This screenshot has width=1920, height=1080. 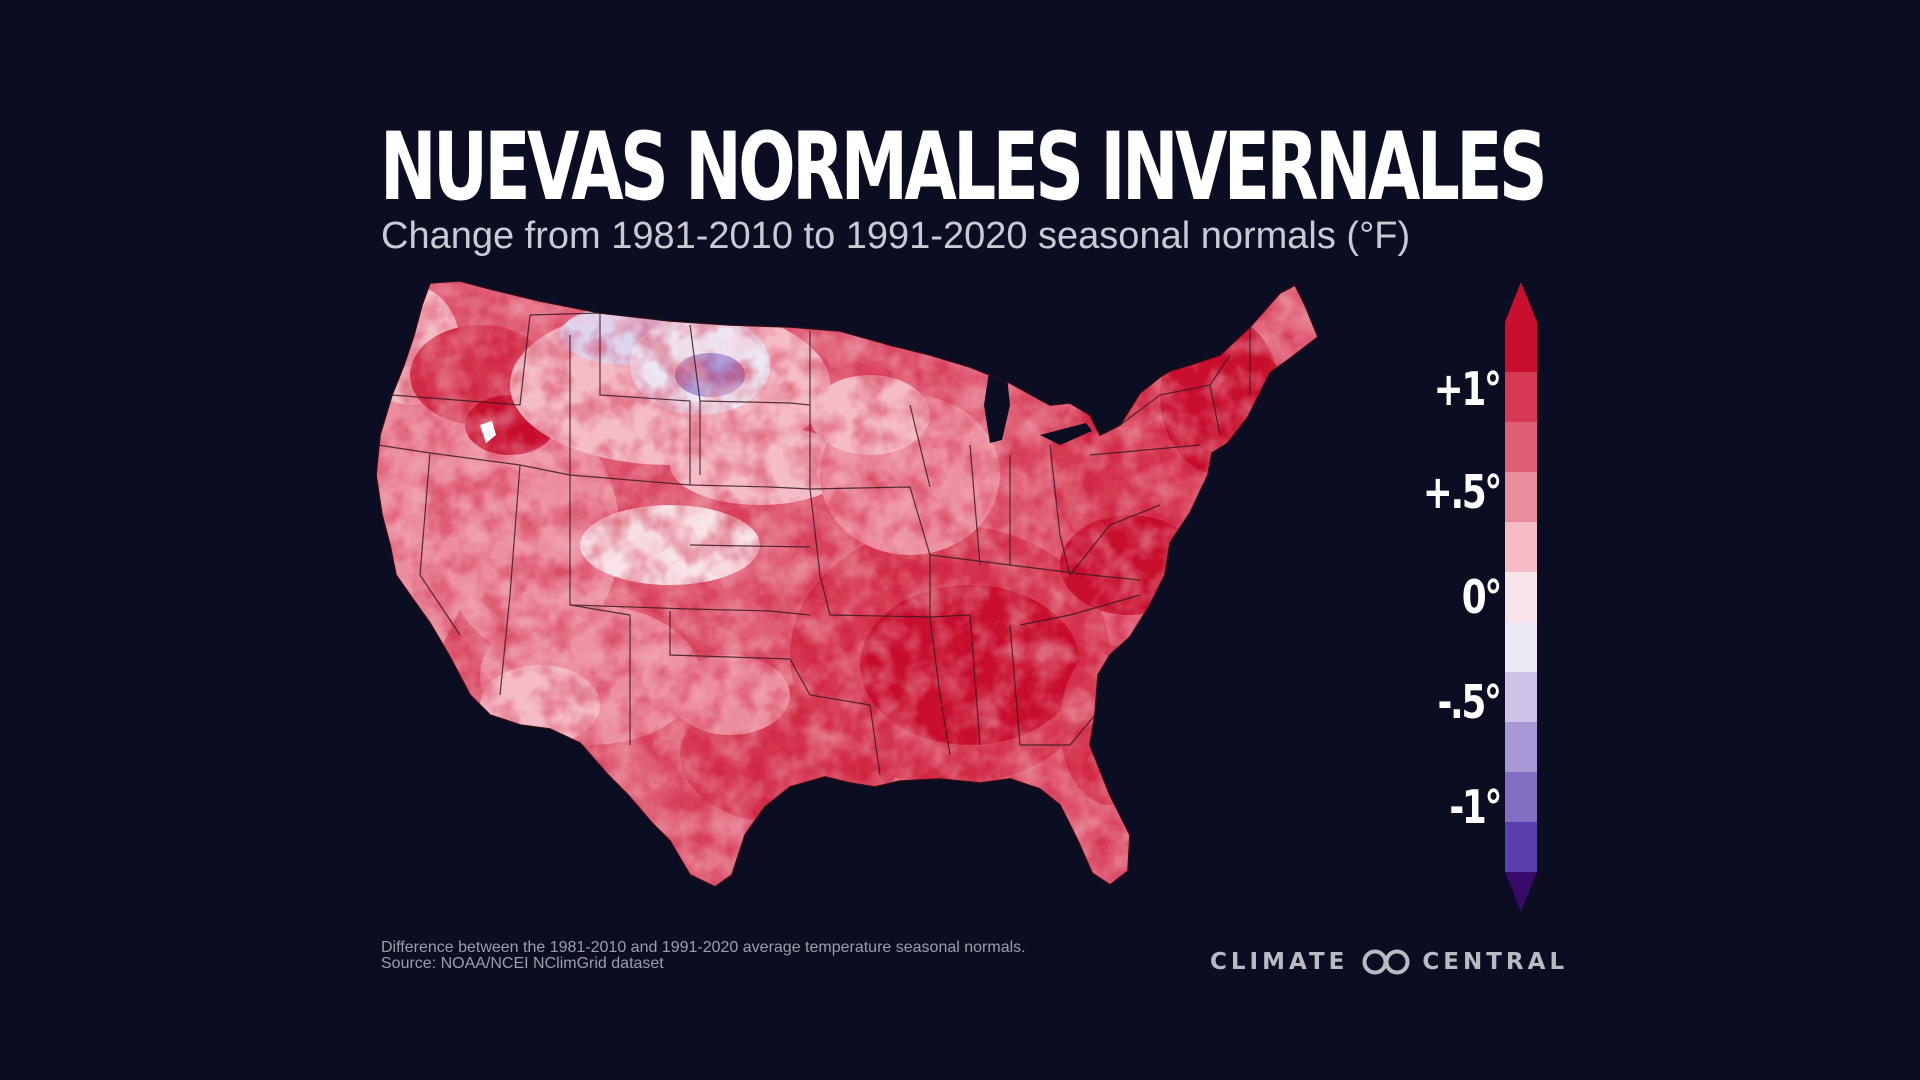 What do you see at coordinates (488, 432) in the screenshot?
I see `great-salt-lake` at bounding box center [488, 432].